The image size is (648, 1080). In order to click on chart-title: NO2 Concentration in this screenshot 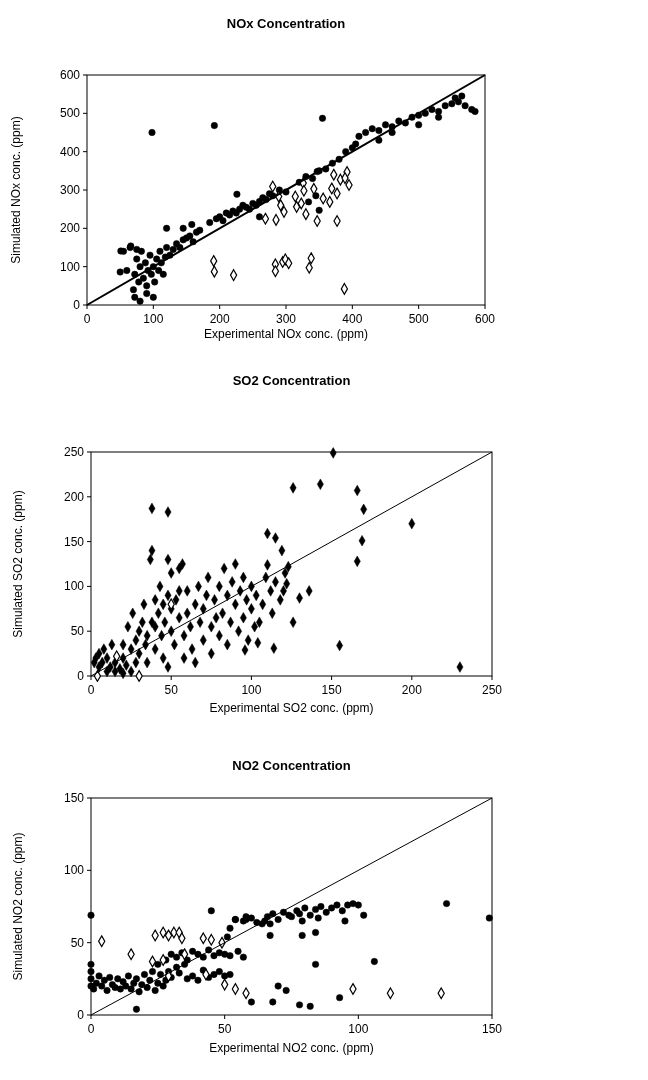, I will do `click(291, 765)`.